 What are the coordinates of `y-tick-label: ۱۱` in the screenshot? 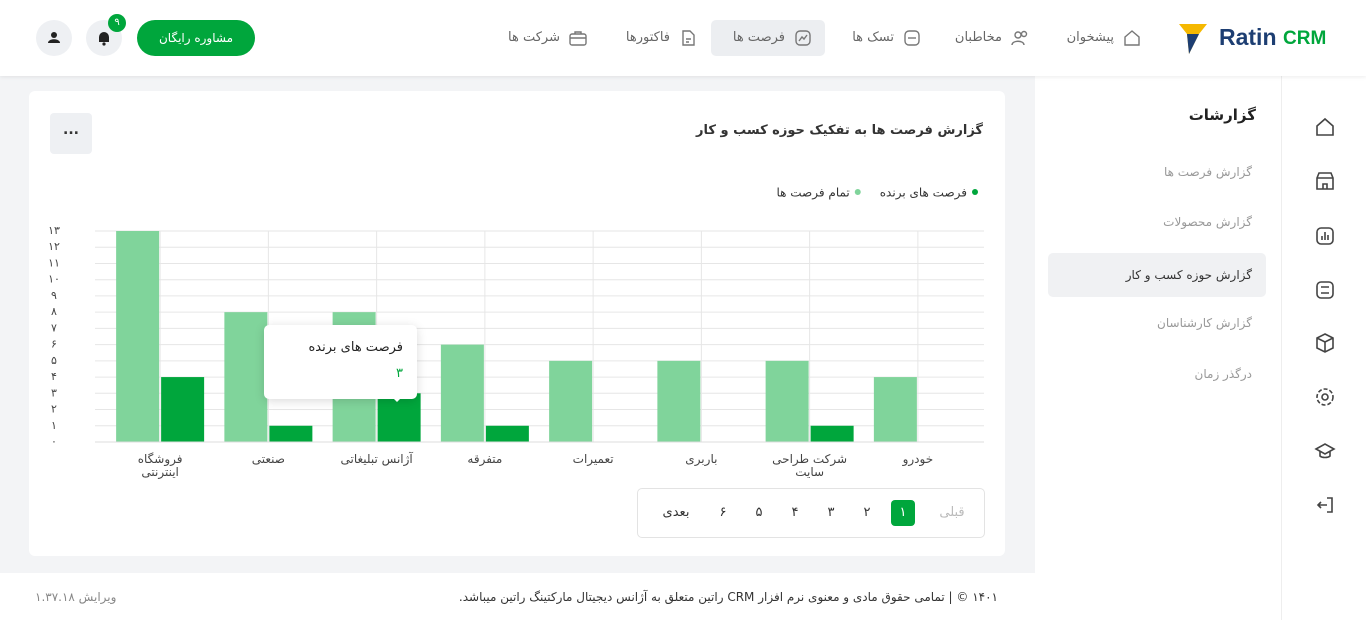 It's located at (54, 262).